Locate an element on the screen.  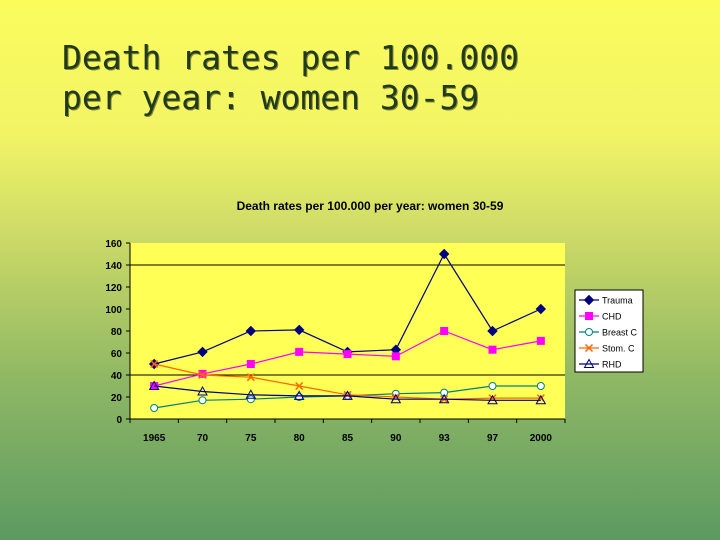
y-tick-label: 120 is located at coordinates (113, 288).